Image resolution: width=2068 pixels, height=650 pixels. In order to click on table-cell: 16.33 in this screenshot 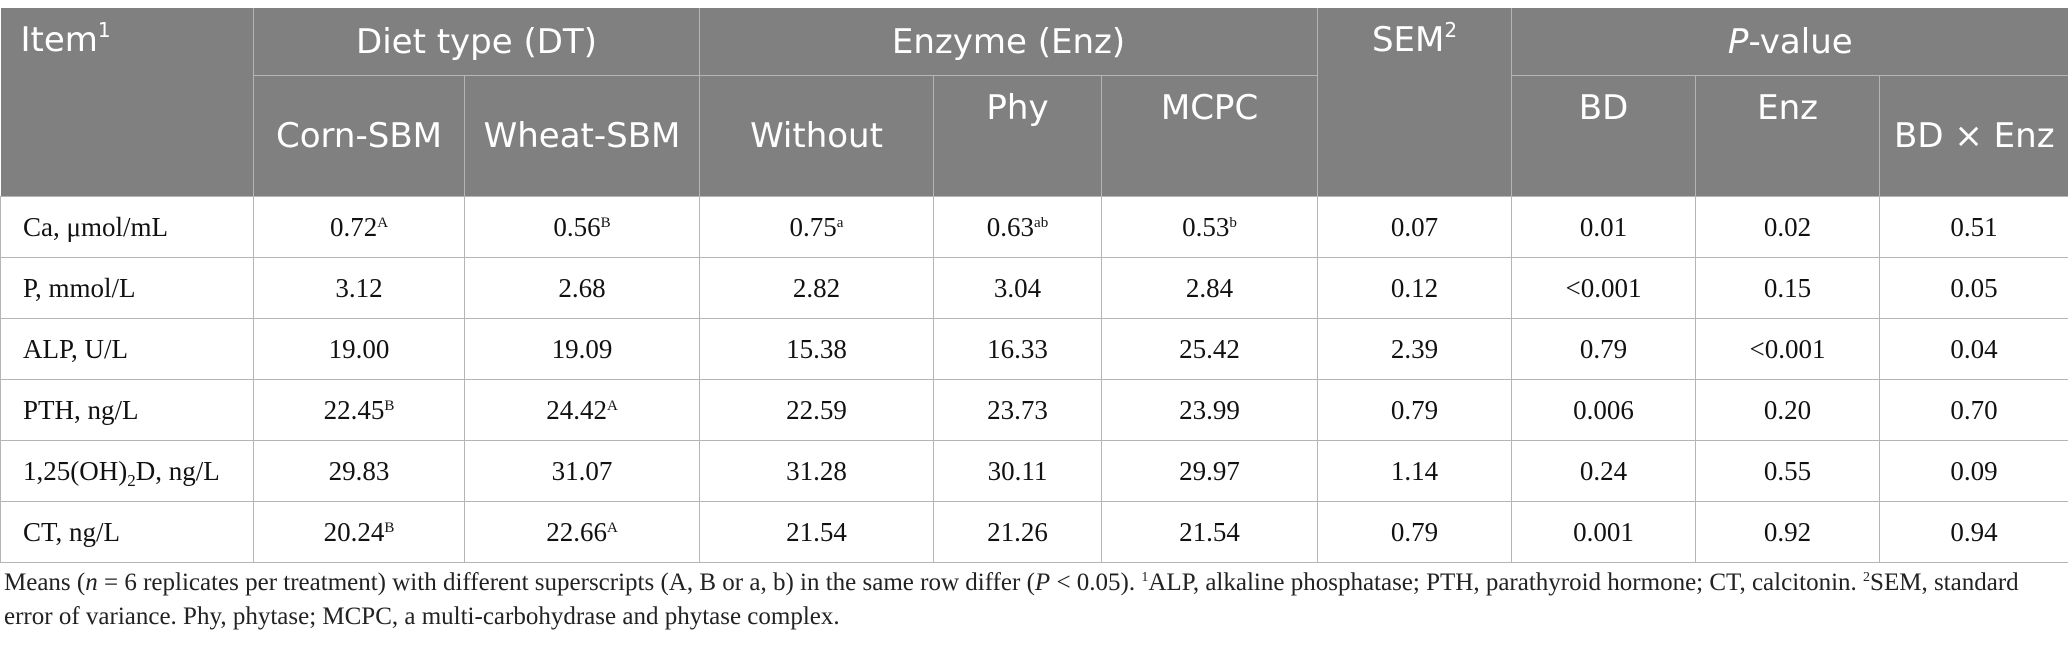, I will do `click(1018, 349)`.